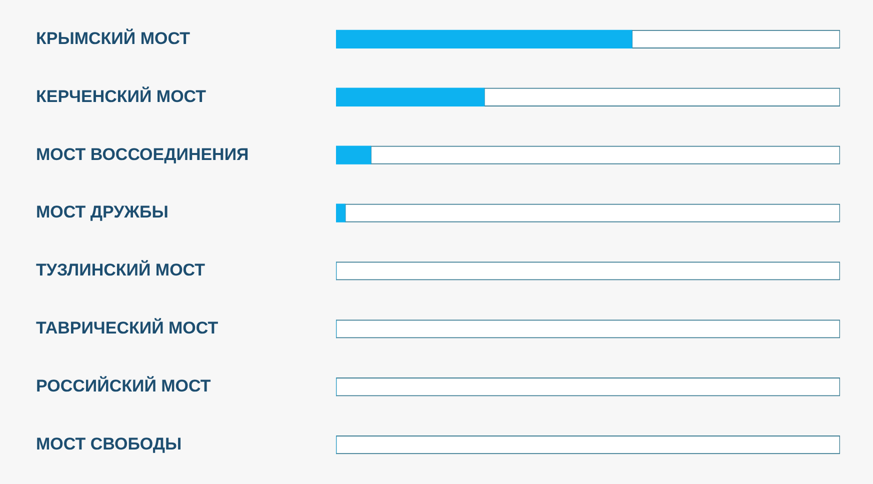  Describe the element at coordinates (127, 328) in the screenshot. I see `y-tick-label: ТАВРИЧЕСКИЙ МОСТ` at that location.